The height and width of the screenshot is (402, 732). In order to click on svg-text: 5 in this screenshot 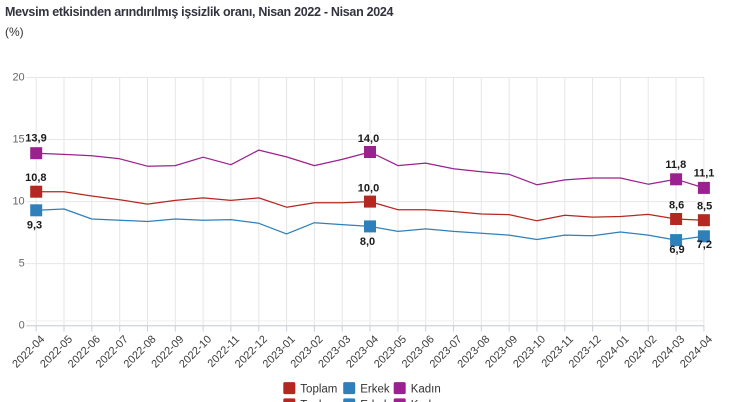, I will do `click(22, 264)`.